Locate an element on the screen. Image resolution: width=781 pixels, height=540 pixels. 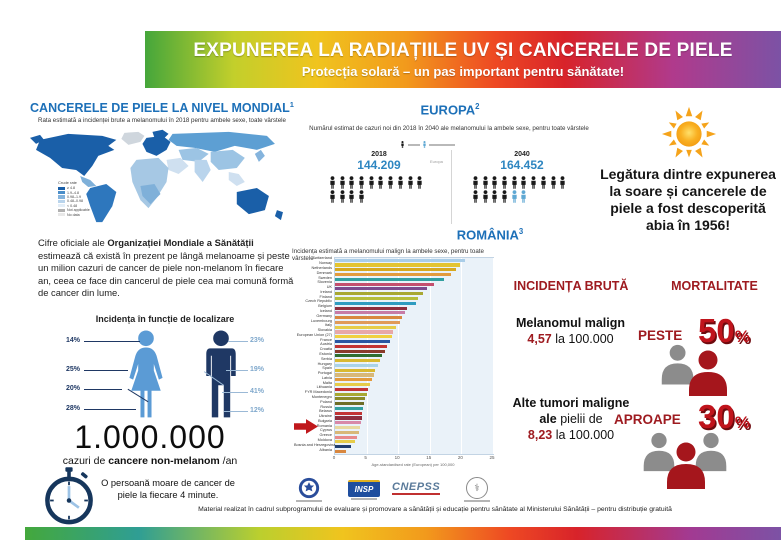
world-map-graphic is located at coordinates (156, 176).